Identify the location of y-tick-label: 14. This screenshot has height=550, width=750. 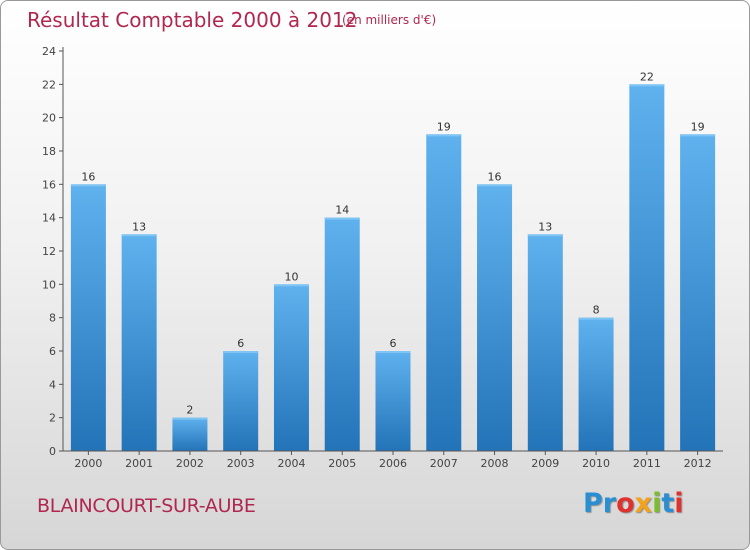
(49, 218).